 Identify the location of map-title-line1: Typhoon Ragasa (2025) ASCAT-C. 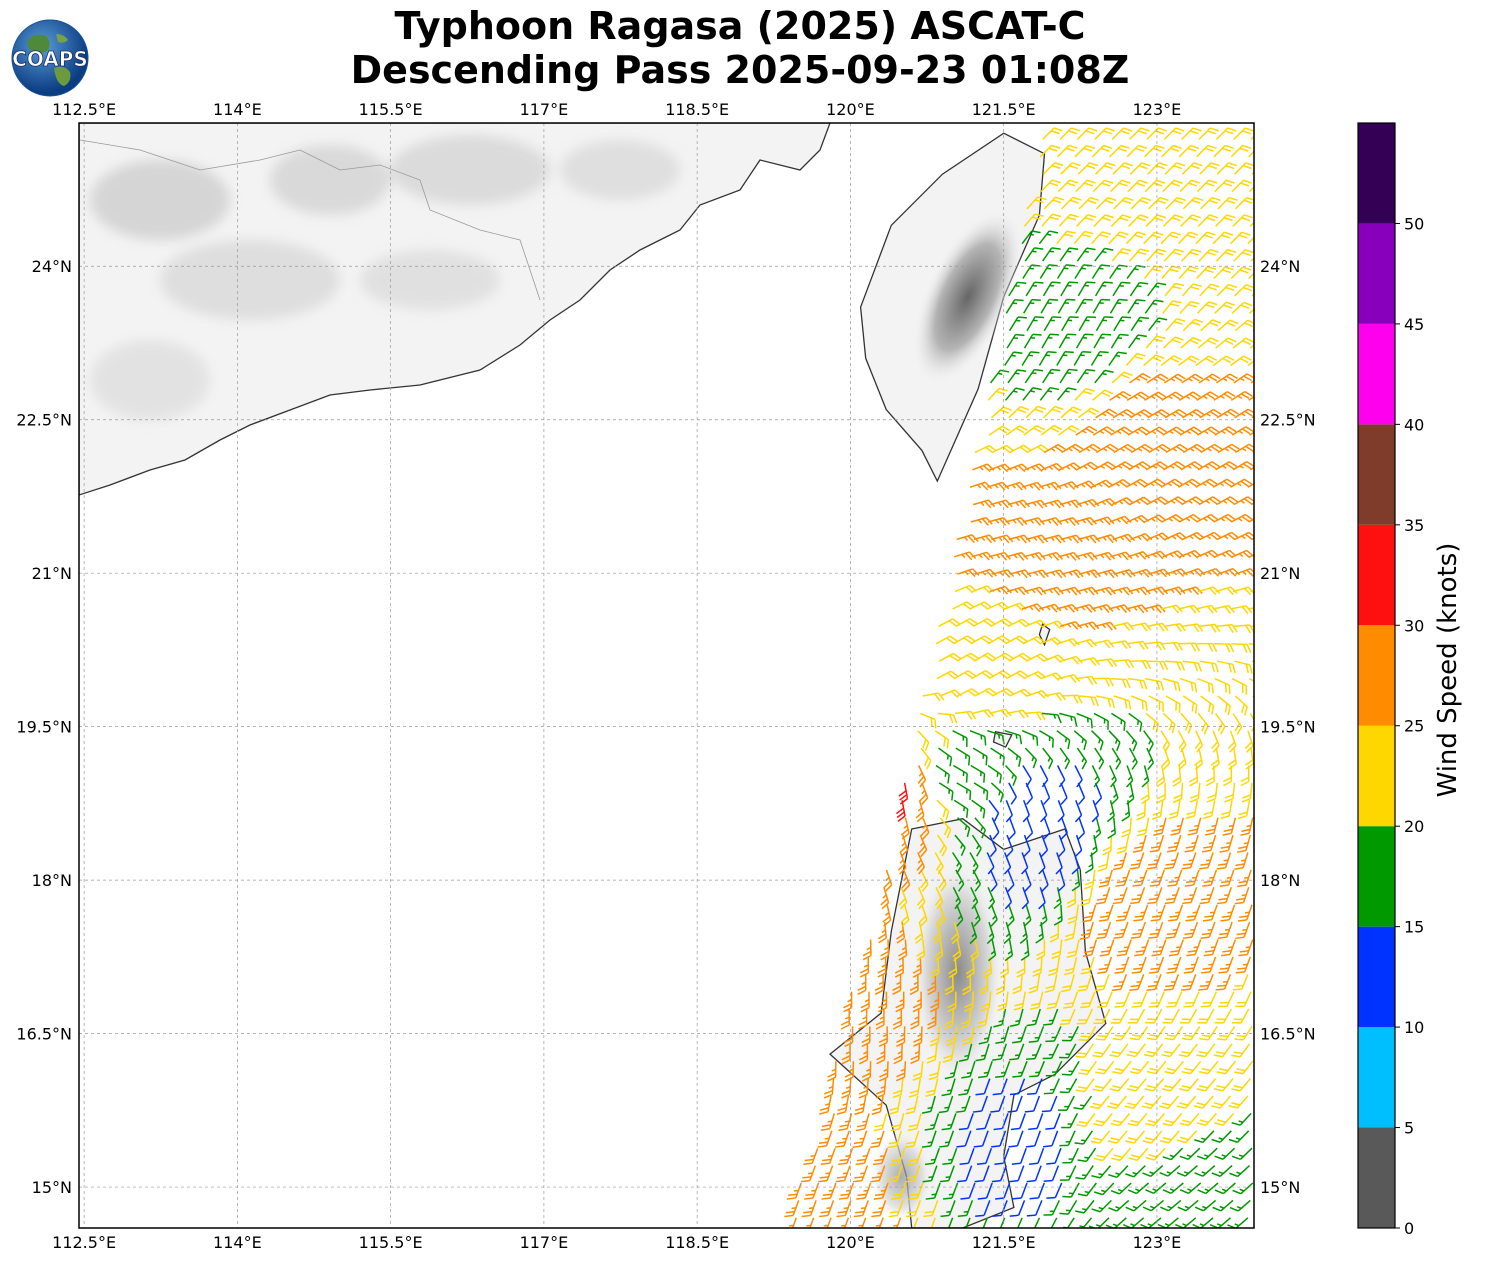
(740, 26).